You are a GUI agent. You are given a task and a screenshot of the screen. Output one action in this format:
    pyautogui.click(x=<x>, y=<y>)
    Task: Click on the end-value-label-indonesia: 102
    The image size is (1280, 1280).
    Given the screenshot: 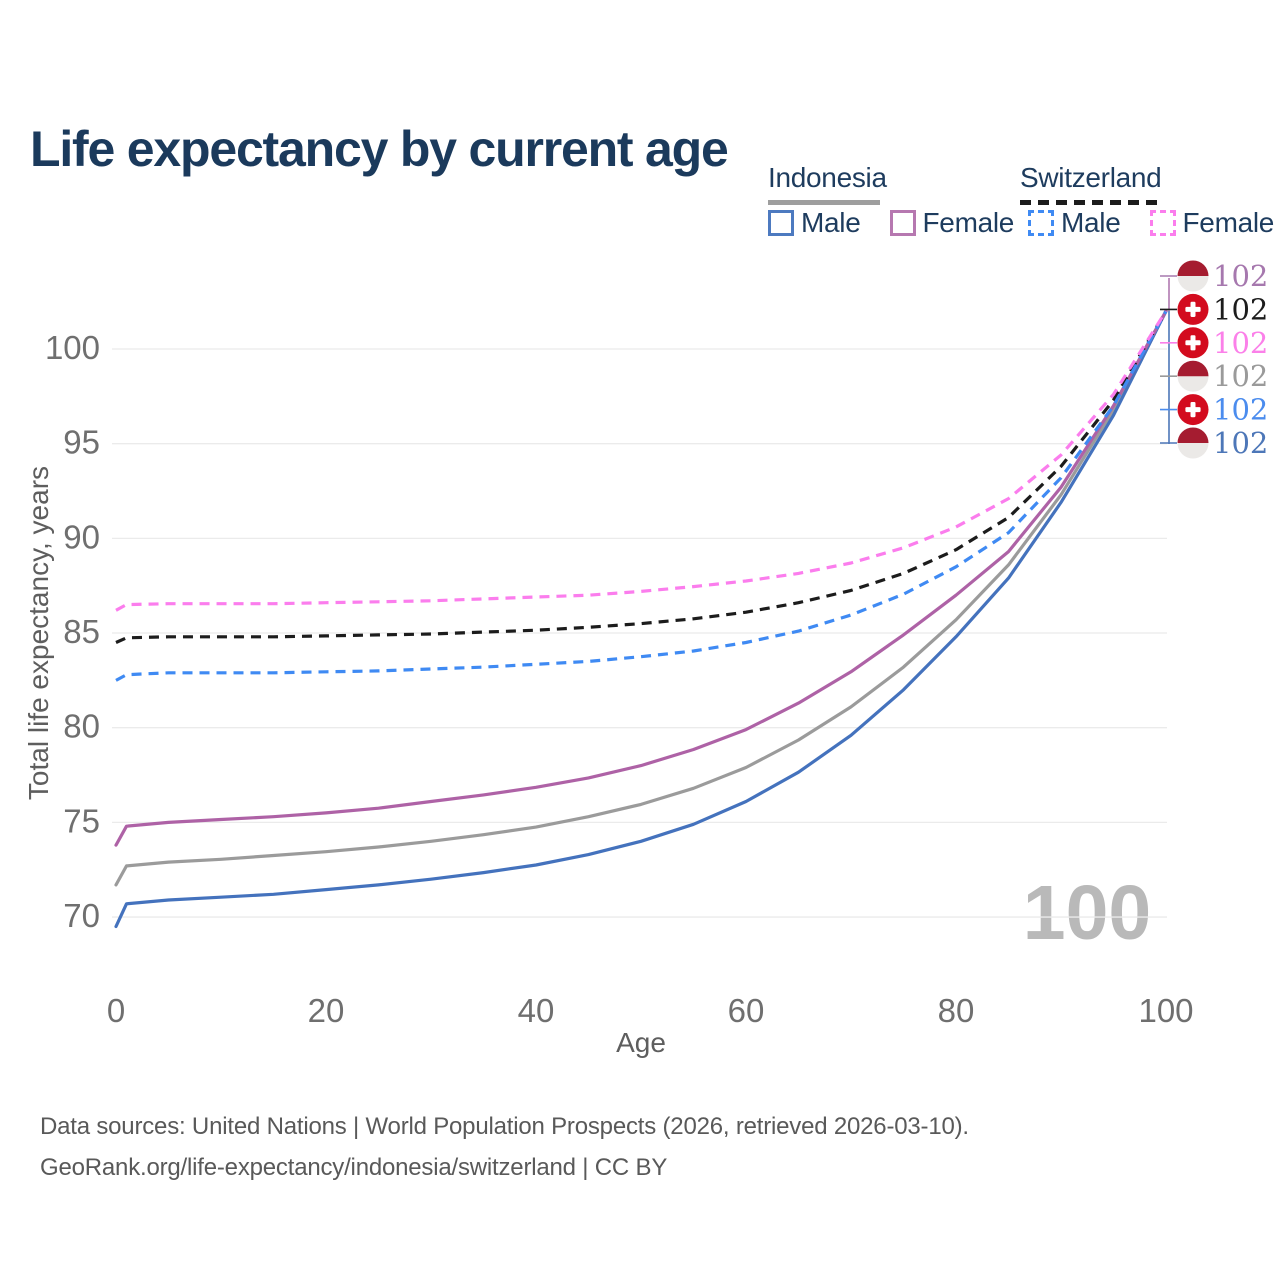 What is the action you would take?
    pyautogui.click(x=1240, y=376)
    